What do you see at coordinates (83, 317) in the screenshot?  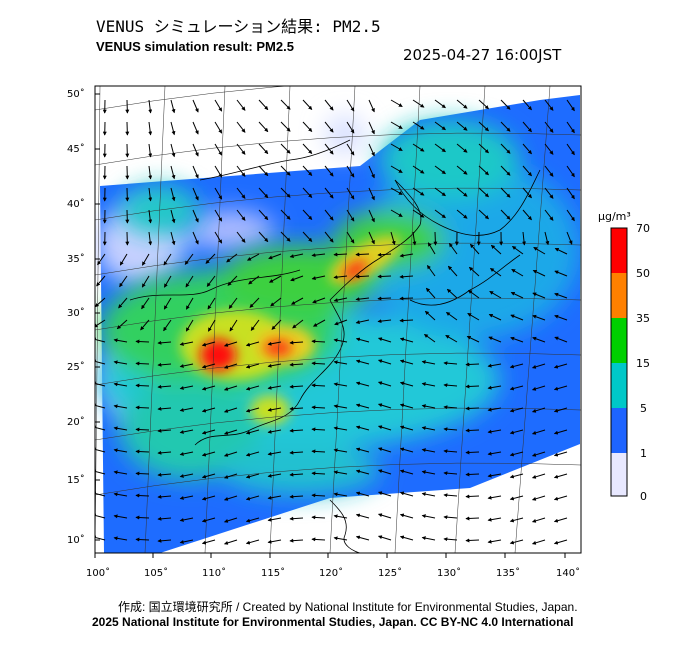 I see `latitude-axis: 50˚ 45˚ 40˚ 35˚ 30˚ 25˚ 20˚ 15˚ 10˚` at bounding box center [83, 317].